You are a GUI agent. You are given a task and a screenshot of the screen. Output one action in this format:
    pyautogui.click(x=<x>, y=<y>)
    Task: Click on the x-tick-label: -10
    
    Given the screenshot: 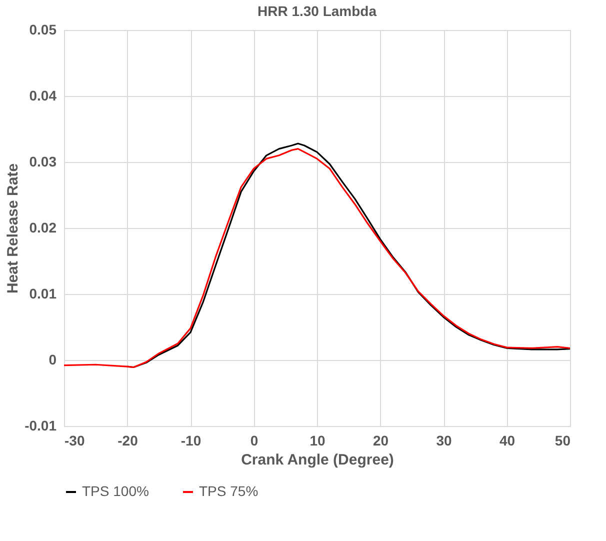 What is the action you would take?
    pyautogui.click(x=191, y=440)
    